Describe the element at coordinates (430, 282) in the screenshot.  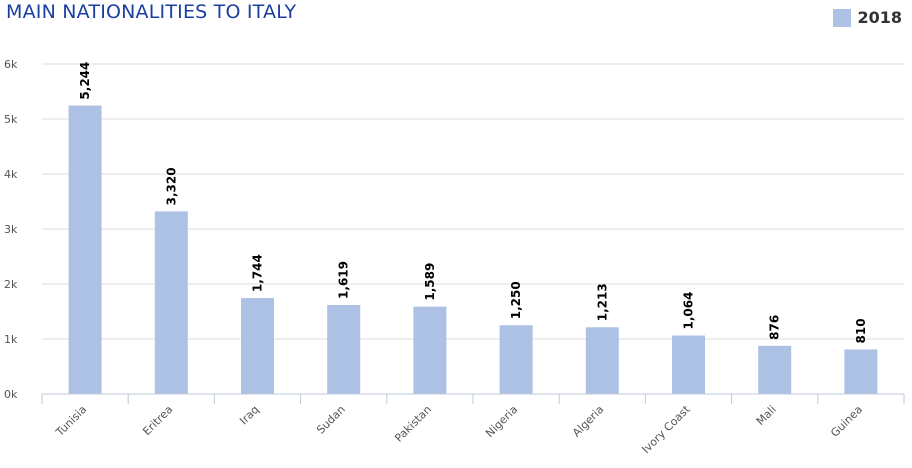
I see `data-label: 1,589` at that location.